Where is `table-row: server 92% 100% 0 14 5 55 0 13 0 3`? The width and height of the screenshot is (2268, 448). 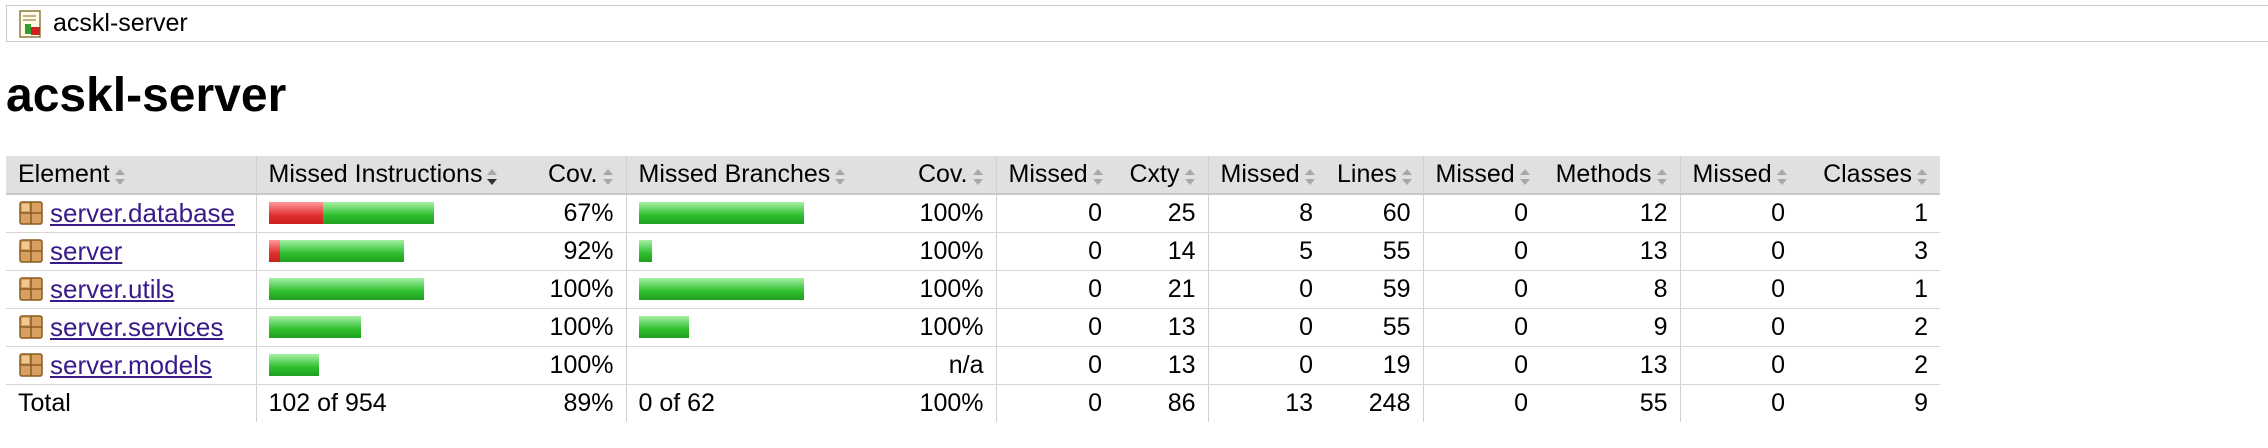
table-row: server 92% 100% 0 14 5 55 0 13 0 3 is located at coordinates (973, 251).